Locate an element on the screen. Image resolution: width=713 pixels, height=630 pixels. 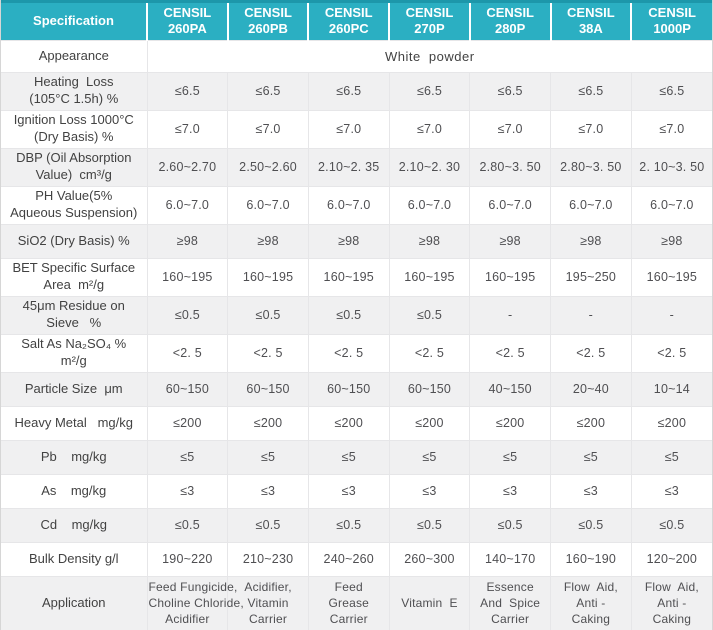
value-cell: 140~170 is located at coordinates (510, 558).